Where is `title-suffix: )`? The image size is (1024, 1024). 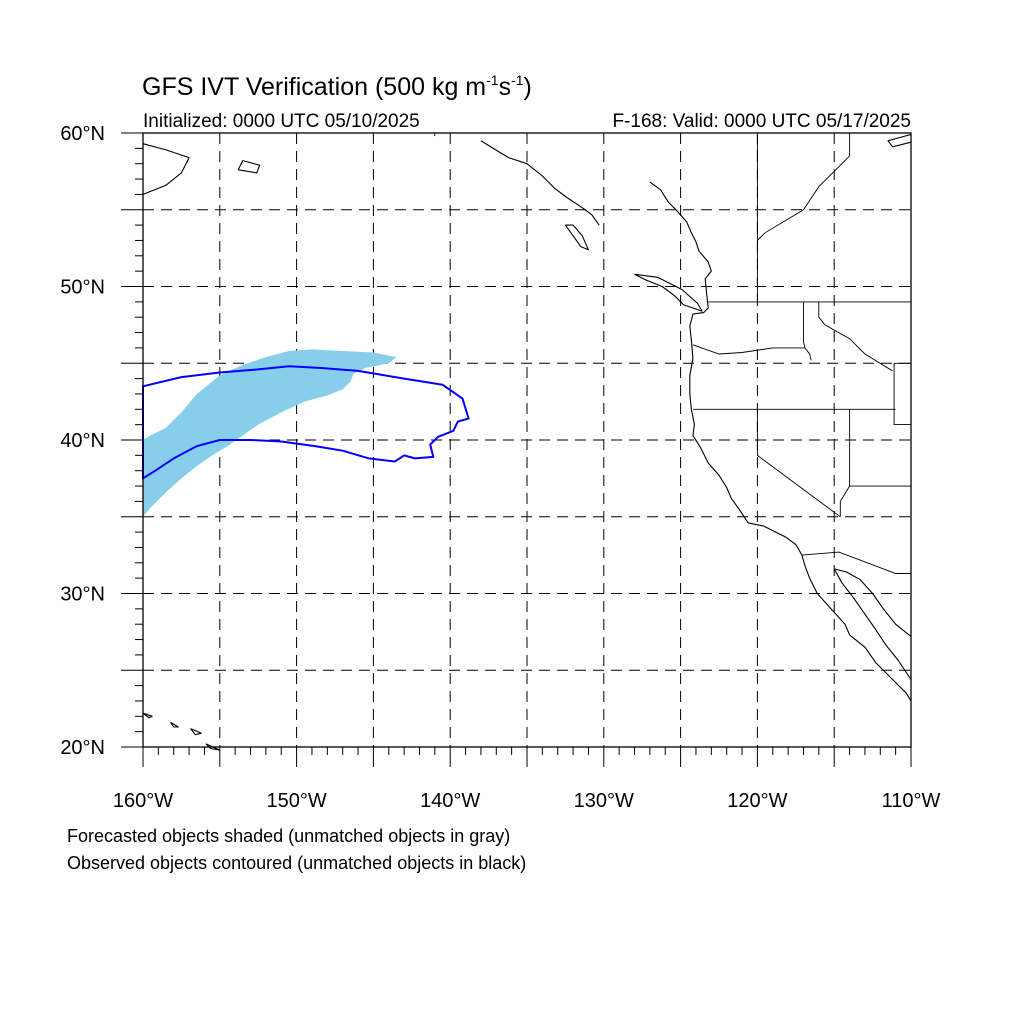 title-suffix: ) is located at coordinates (527, 87).